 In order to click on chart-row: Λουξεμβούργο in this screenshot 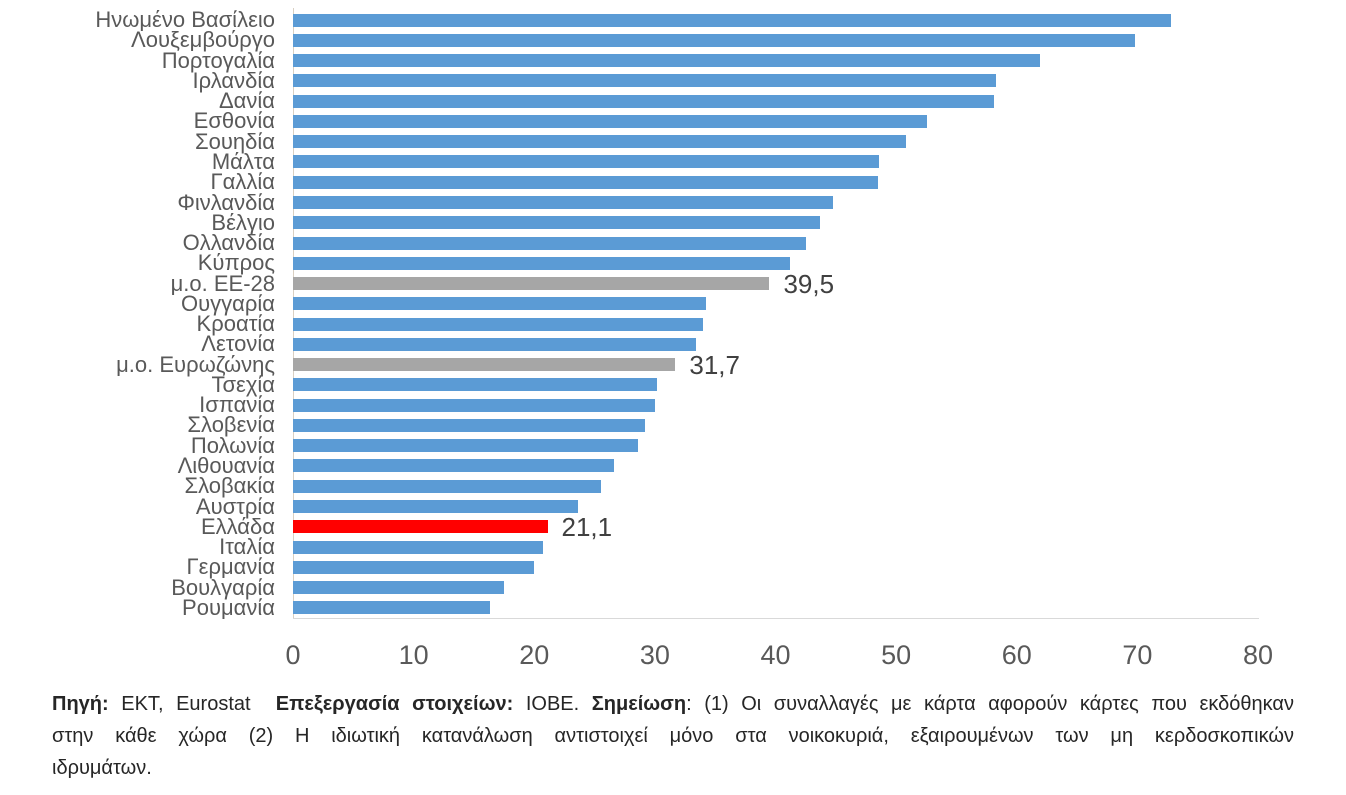, I will do `click(673, 40)`.